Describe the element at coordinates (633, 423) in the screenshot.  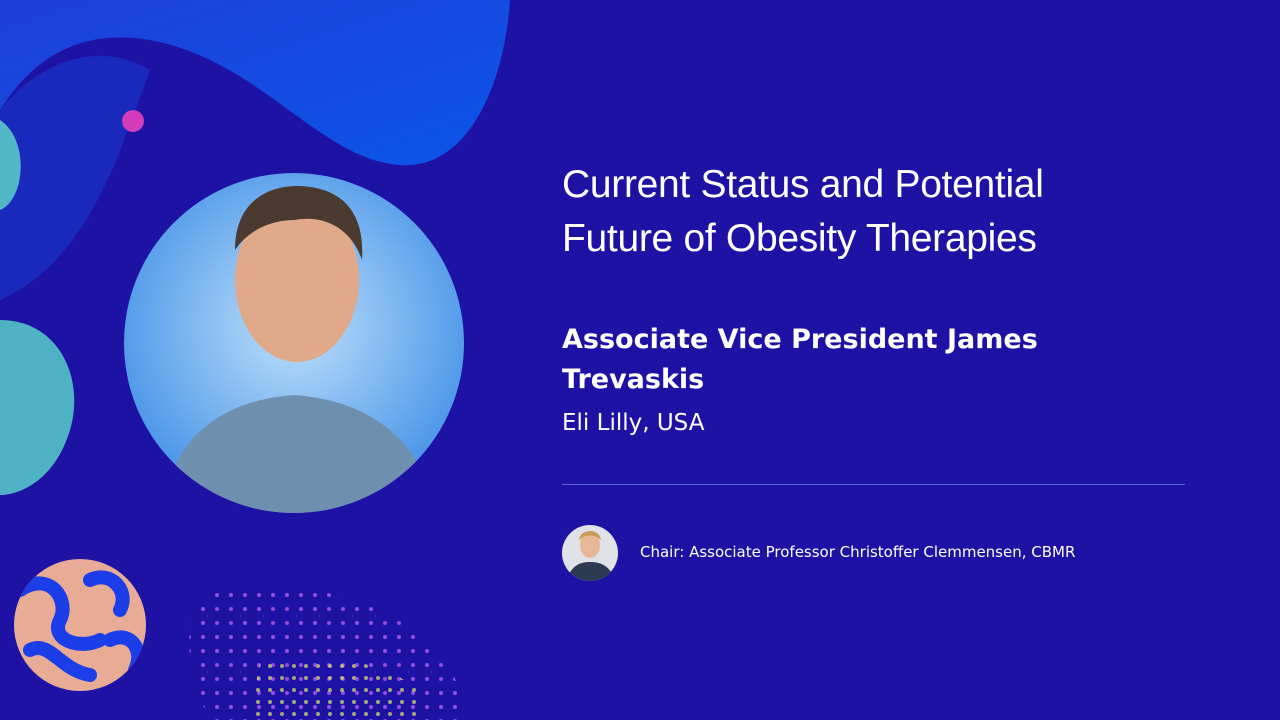
I see `affiliation: Eli Lilly, USA` at that location.